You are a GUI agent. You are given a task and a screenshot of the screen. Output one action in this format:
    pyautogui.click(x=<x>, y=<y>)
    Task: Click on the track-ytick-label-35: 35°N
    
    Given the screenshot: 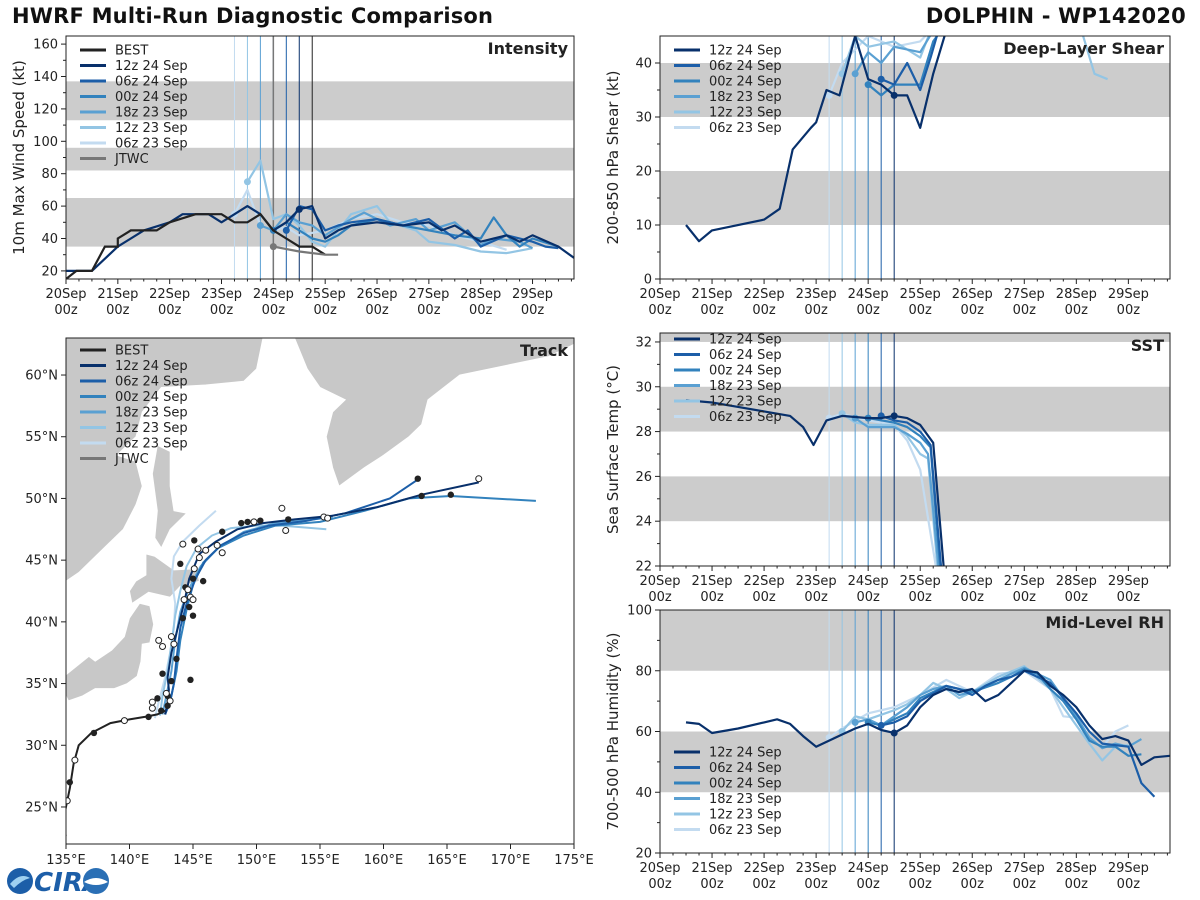 What is the action you would take?
    pyautogui.click(x=41, y=684)
    